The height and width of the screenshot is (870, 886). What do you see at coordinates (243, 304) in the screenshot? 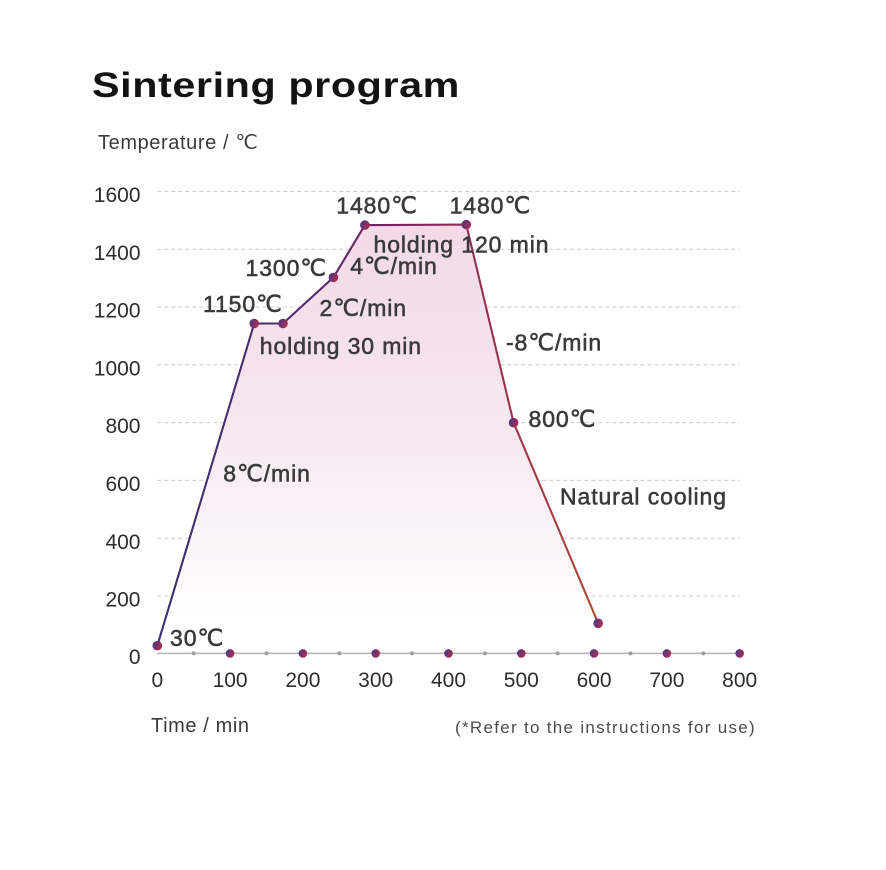
I see `svg-text: 1150℃` at bounding box center [243, 304].